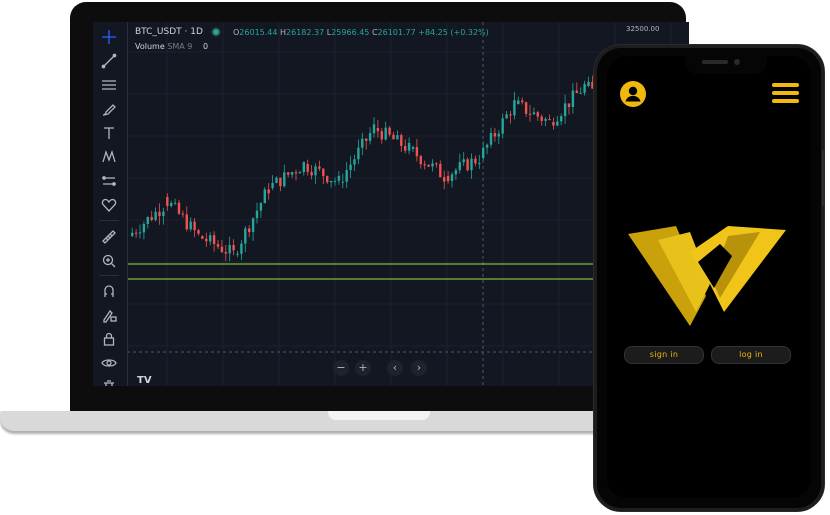 This screenshot has width=830, height=515. I want to click on scroll-left-button: ‹, so click(395, 368).